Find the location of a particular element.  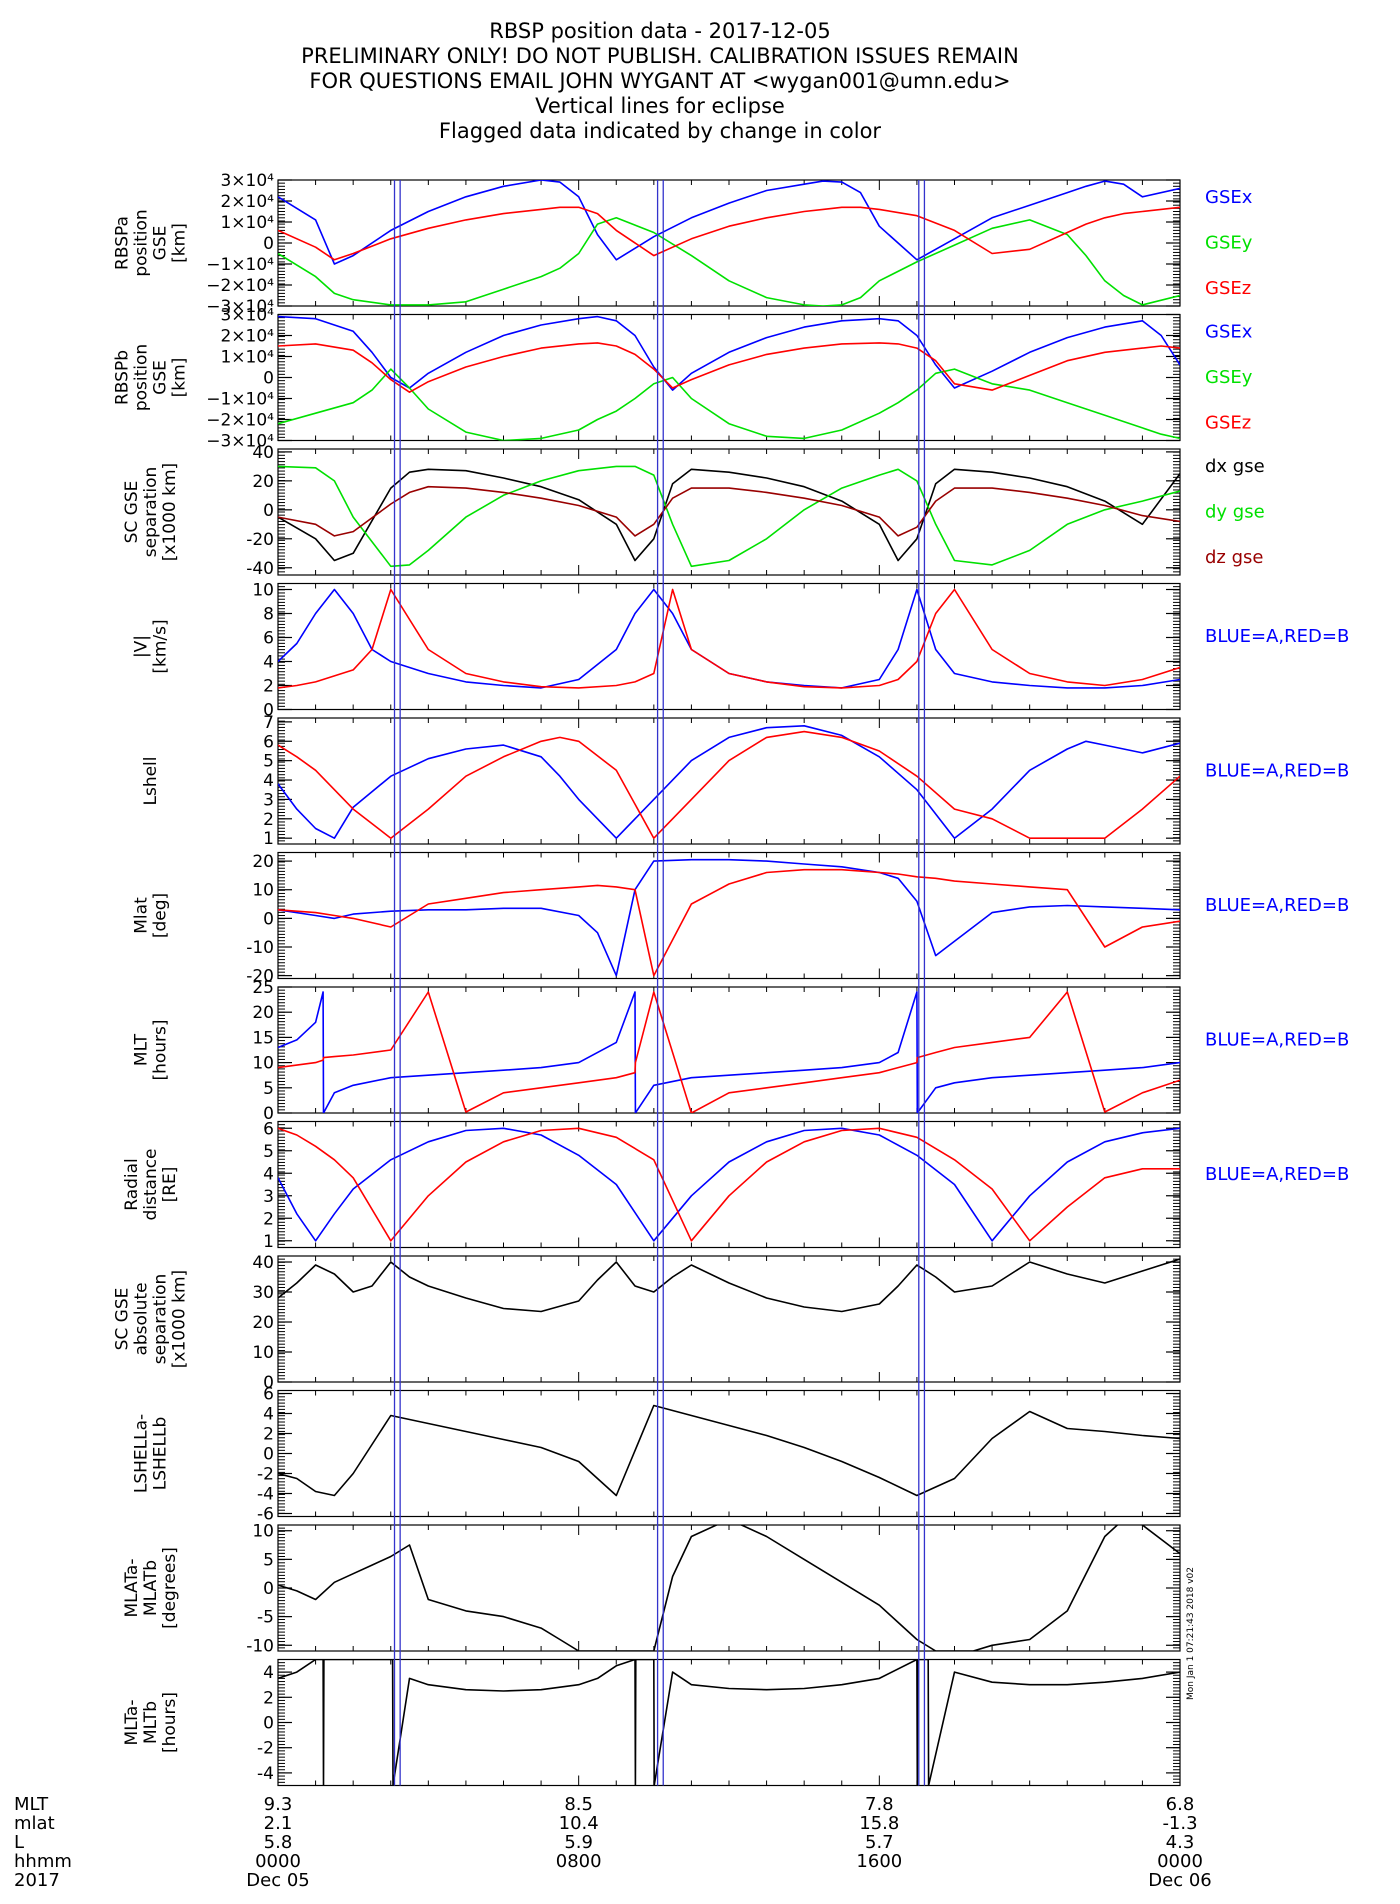

y-axis-title-line: MLATa- is located at coordinates (132, 1588).